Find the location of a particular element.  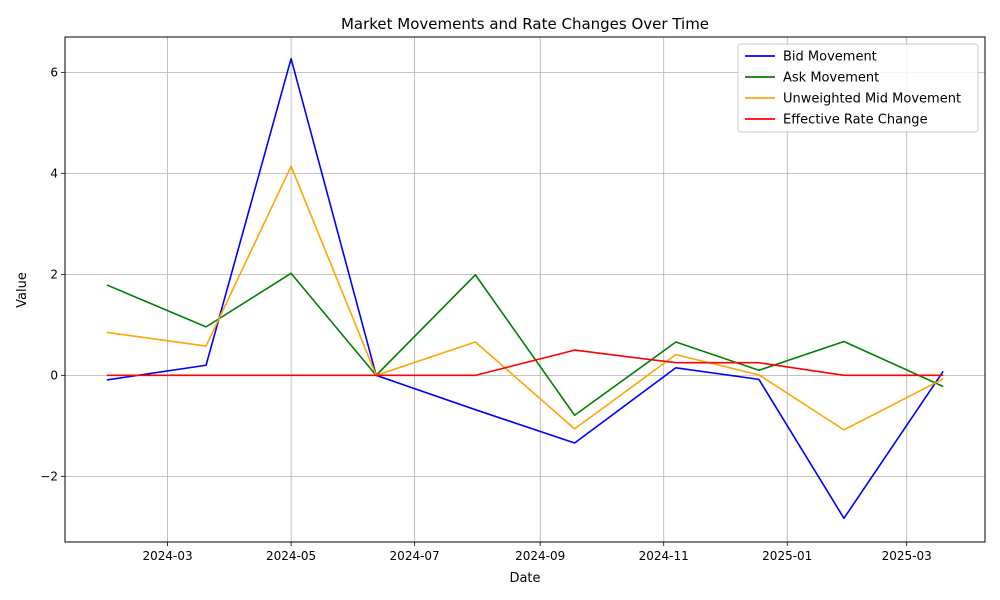

legend-box is located at coordinates (858, 88).